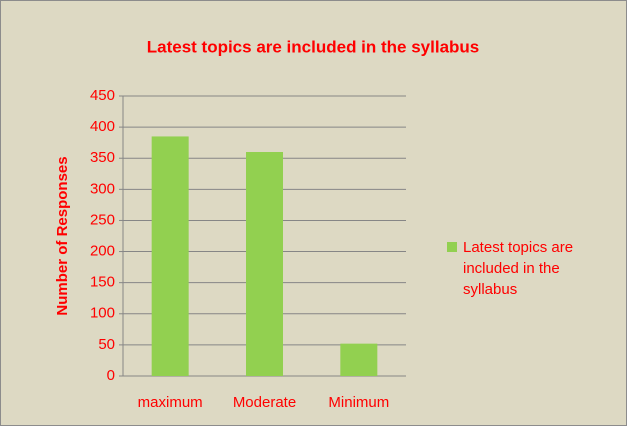  I want to click on x-tick-label: Minimum, so click(358, 402).